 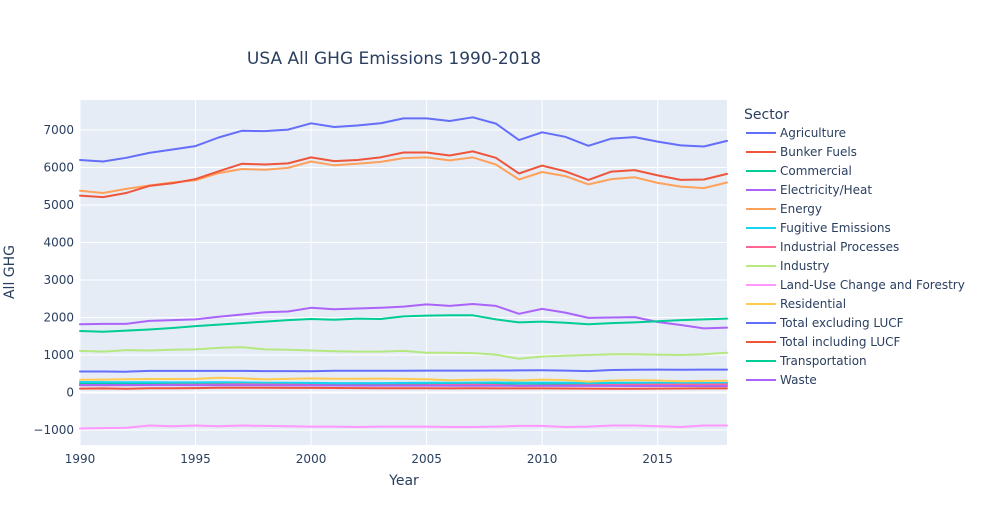 I want to click on x-tick-label: 2010, so click(x=542, y=459).